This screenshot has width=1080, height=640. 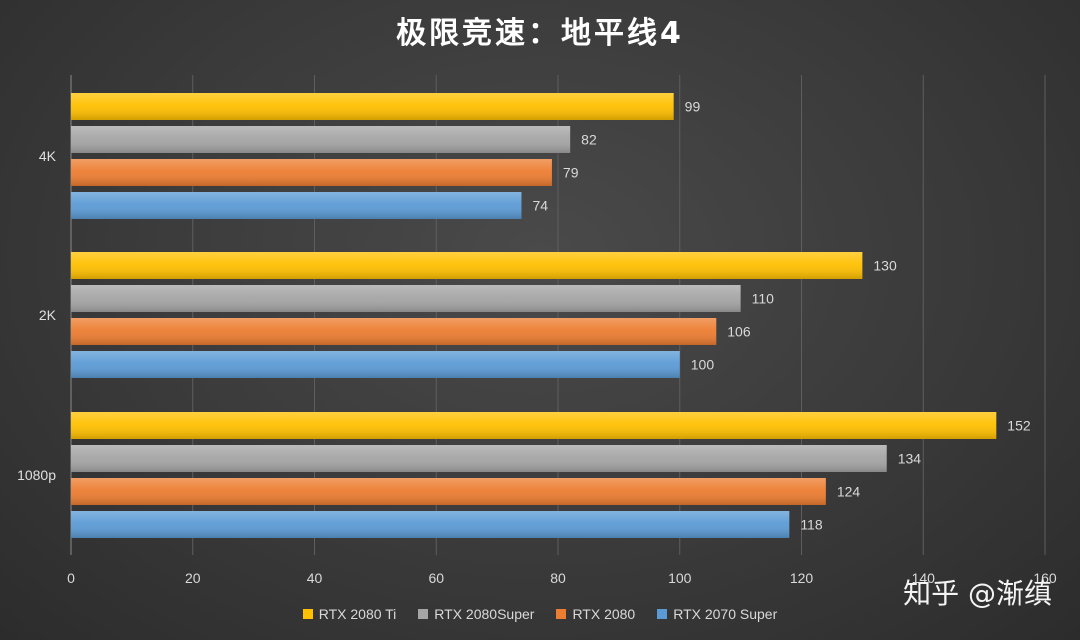 I want to click on x-tick-label: 140, so click(x=924, y=578).